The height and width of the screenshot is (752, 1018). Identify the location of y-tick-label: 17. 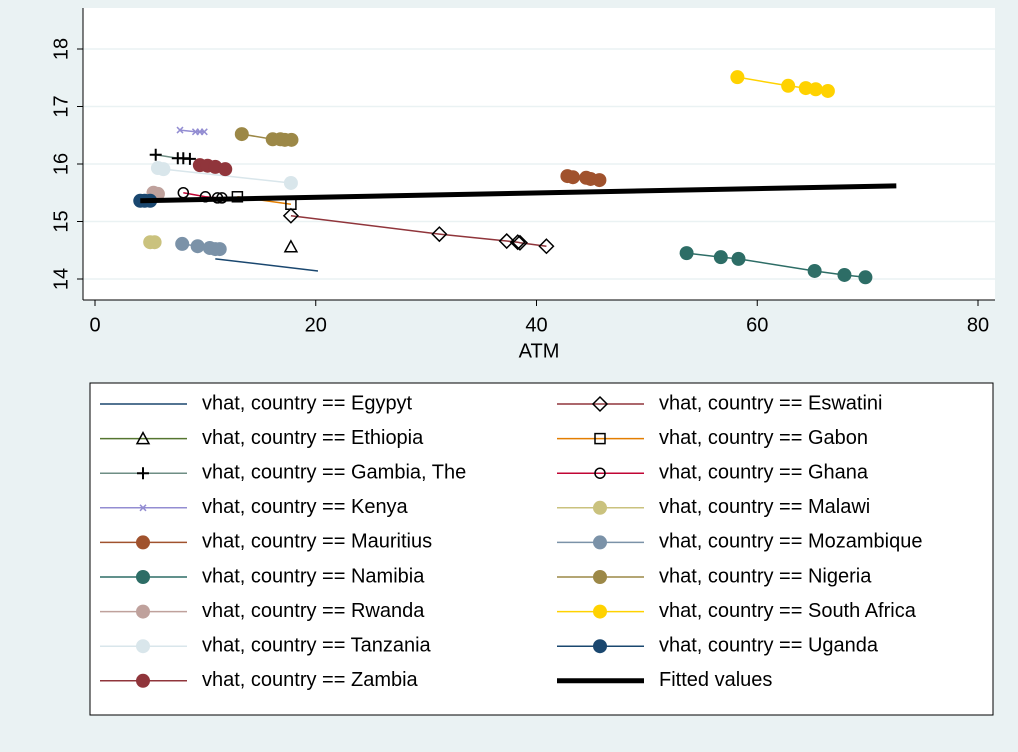
(61, 106).